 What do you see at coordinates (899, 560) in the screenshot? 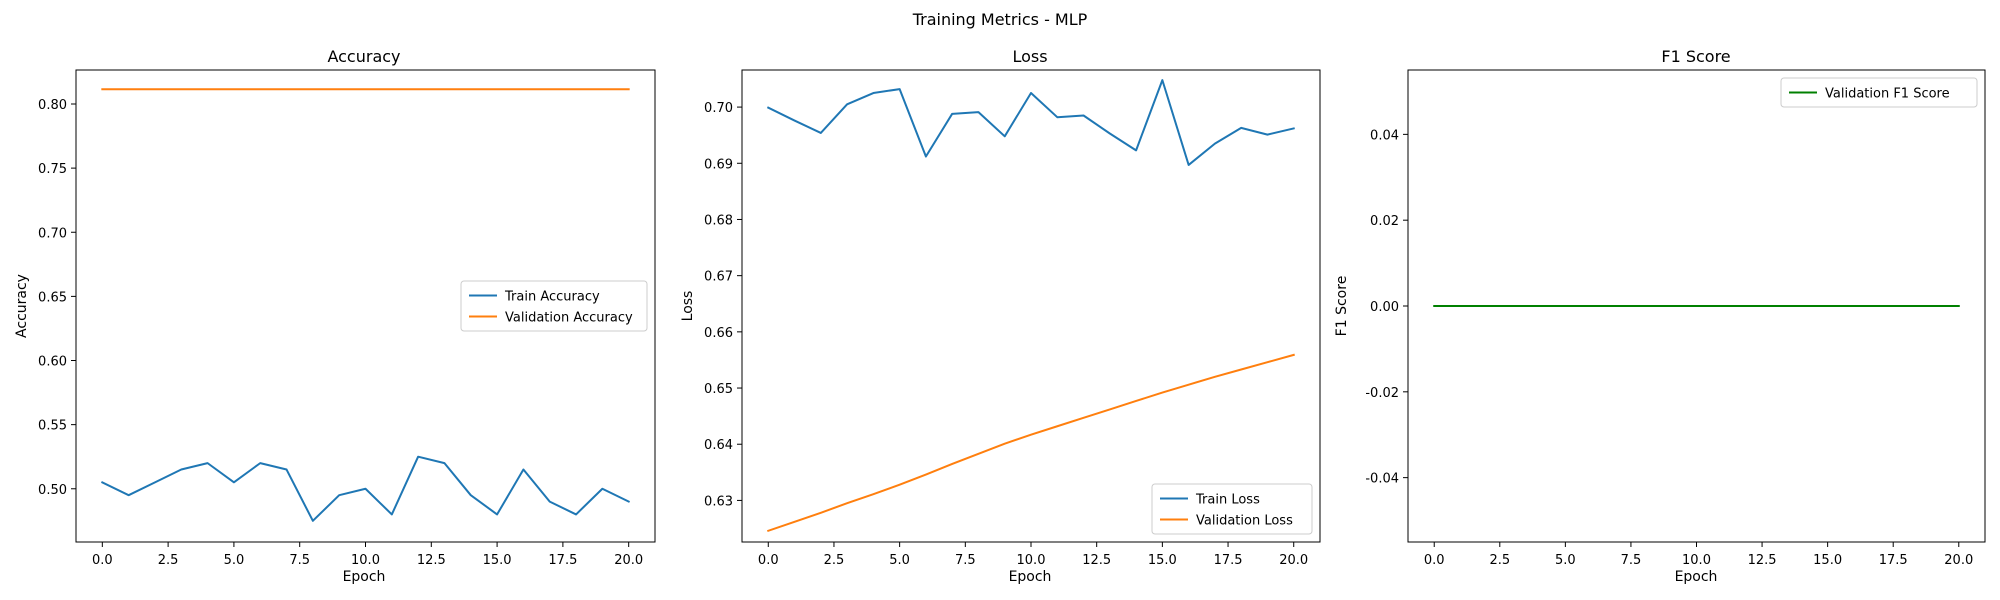
I see `loss-x-tick-label: 5.0` at bounding box center [899, 560].